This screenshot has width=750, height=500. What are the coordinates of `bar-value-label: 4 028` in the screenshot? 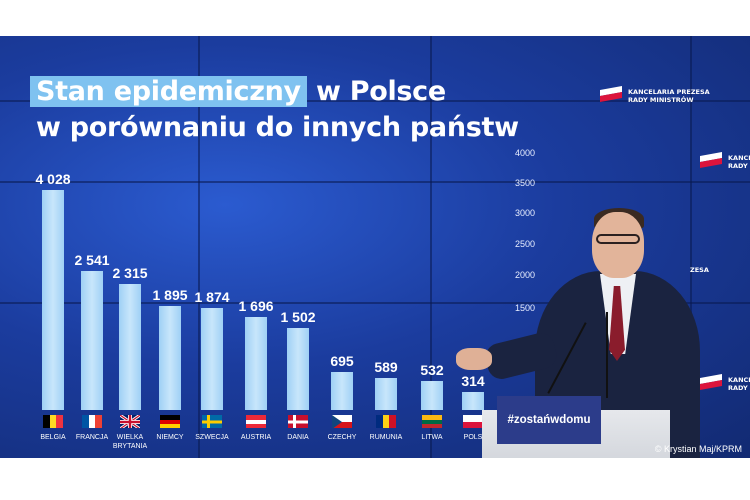 It's located at (53, 179).